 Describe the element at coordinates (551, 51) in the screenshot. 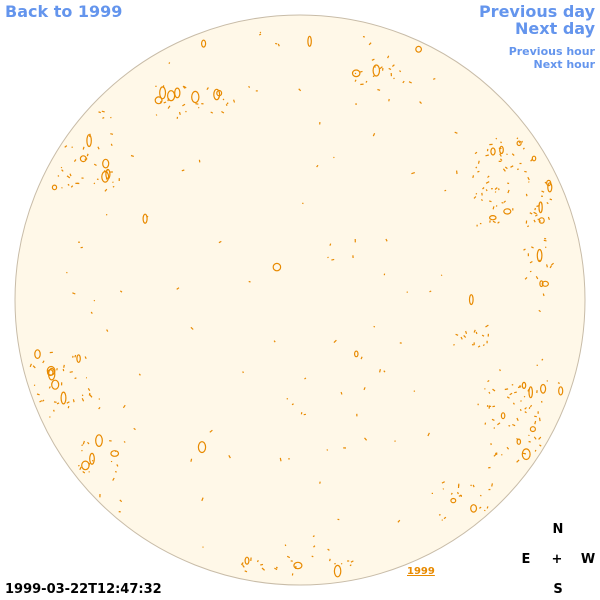

I see `previous-hour-link: Previous hour` at that location.